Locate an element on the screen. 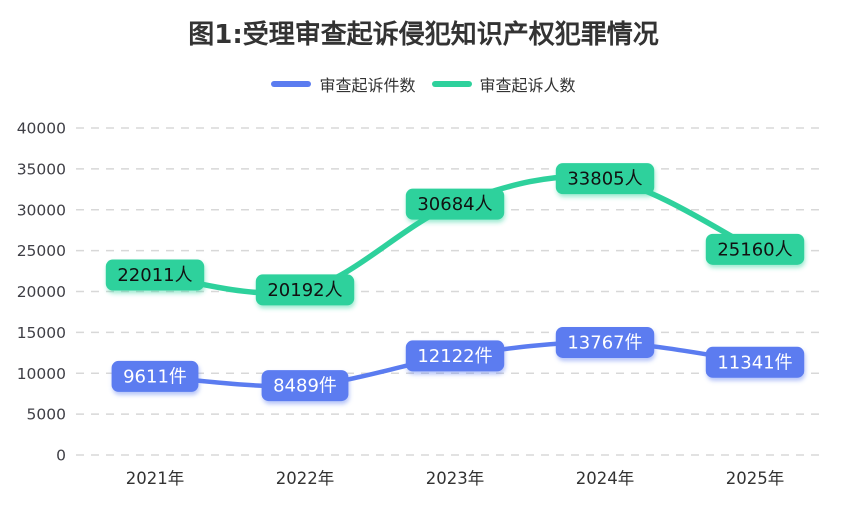 The height and width of the screenshot is (506, 847). legend-item-persons: 审查起诉人数 is located at coordinates (503, 84).